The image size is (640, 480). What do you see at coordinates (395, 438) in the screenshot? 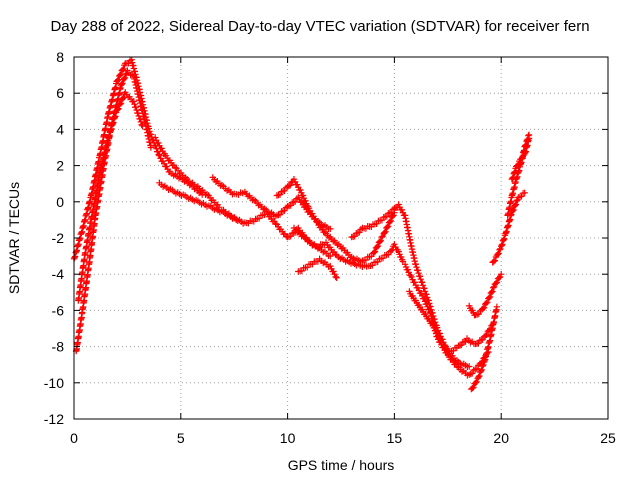
I see `x-tick-label: 15` at bounding box center [395, 438].